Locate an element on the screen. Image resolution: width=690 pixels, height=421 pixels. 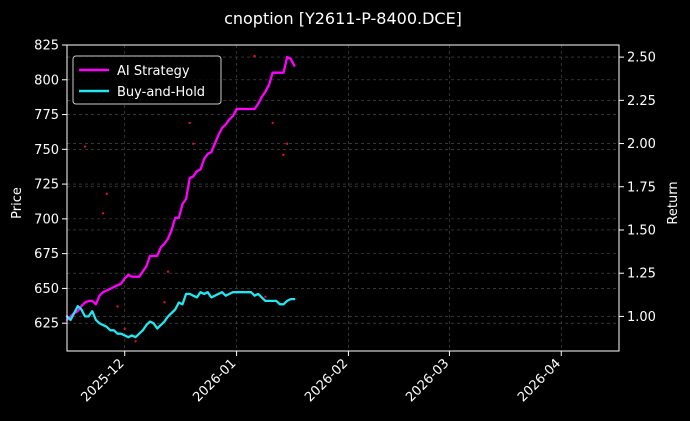
legend-label-buy-and-hold: Buy-and-Hold is located at coordinates (161, 92).